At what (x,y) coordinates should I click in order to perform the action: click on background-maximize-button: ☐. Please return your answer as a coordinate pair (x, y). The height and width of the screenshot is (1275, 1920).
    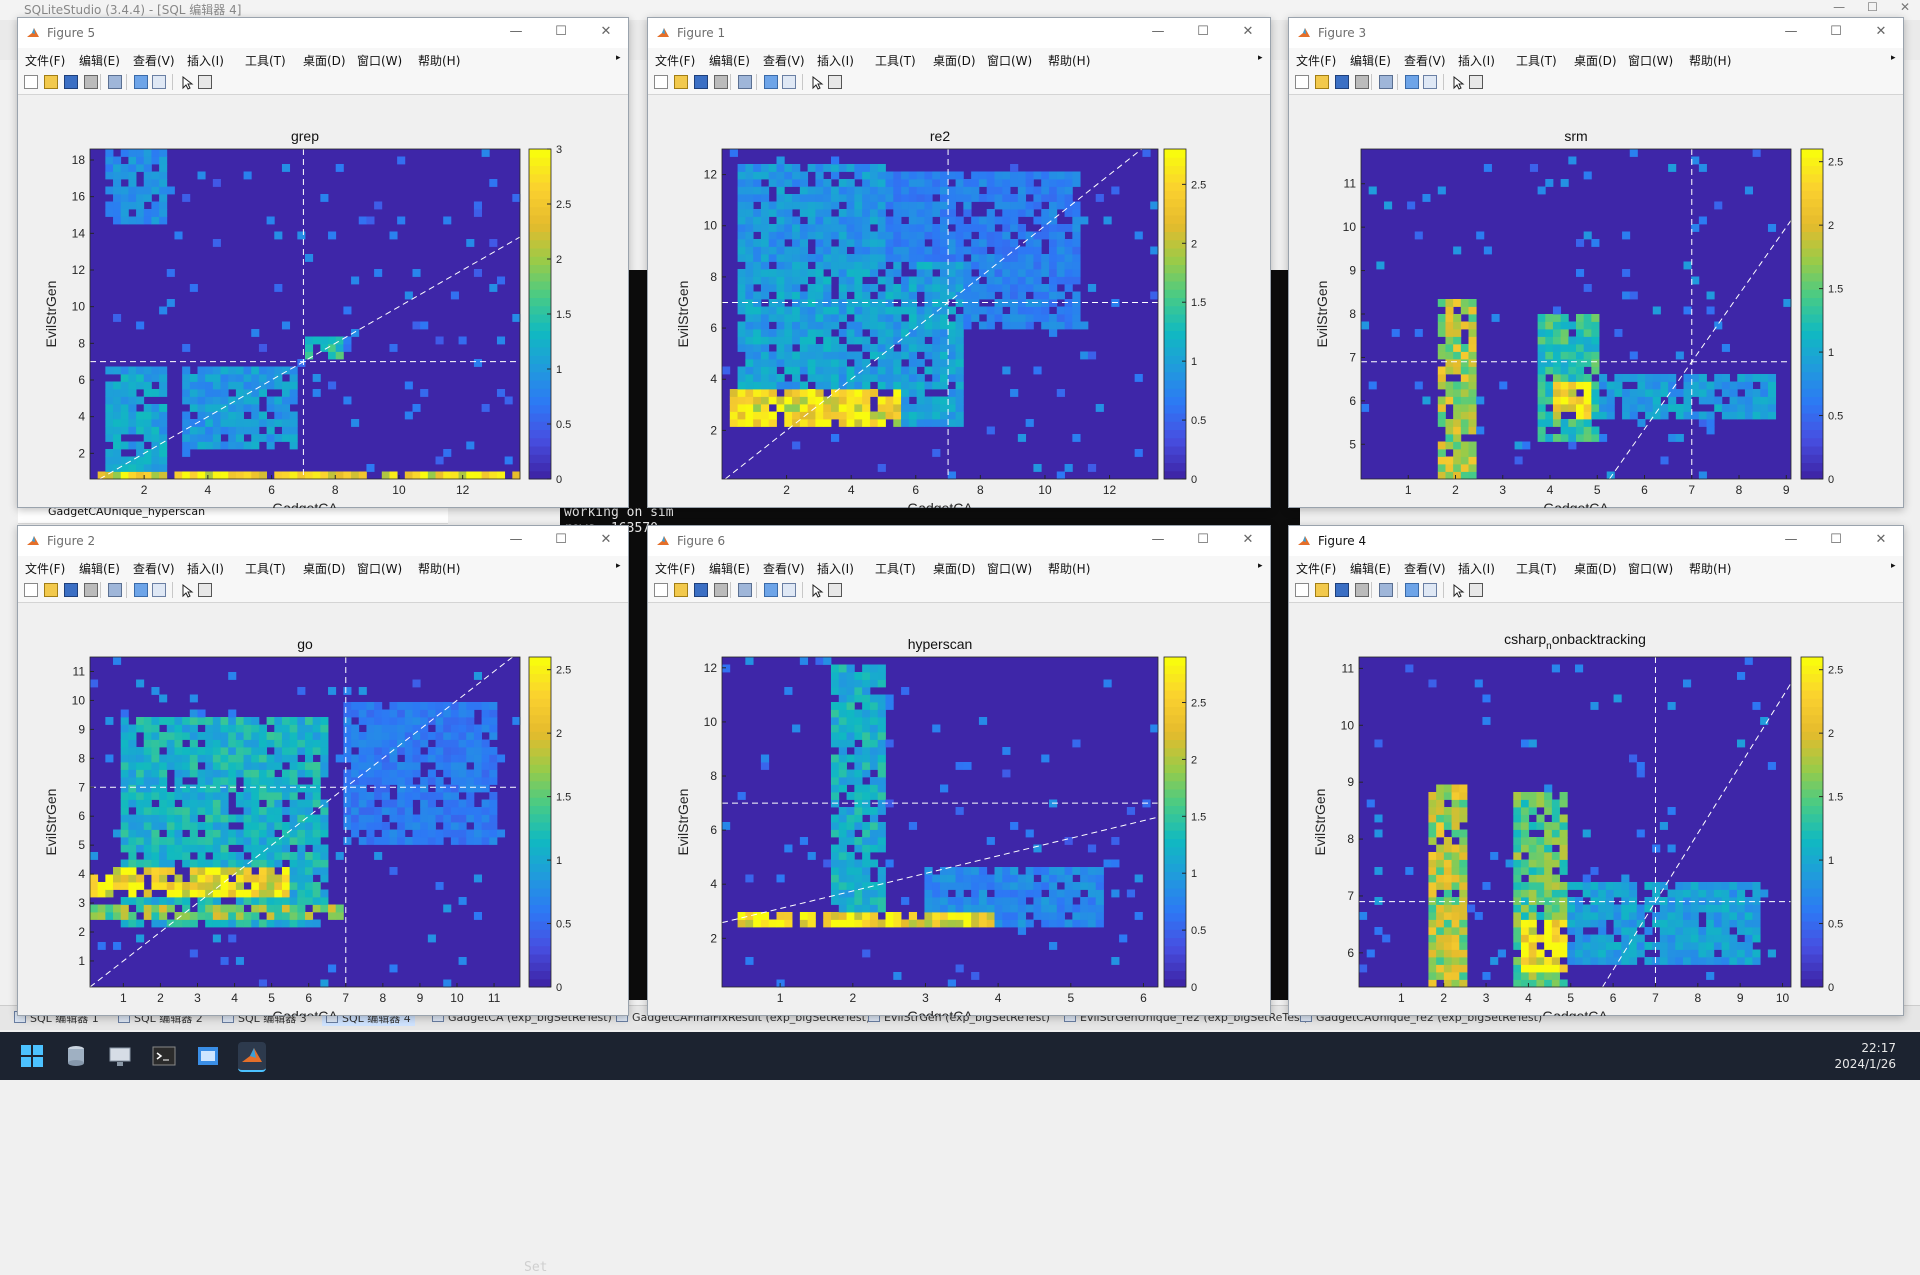
    Looking at the image, I should click on (1872, 7).